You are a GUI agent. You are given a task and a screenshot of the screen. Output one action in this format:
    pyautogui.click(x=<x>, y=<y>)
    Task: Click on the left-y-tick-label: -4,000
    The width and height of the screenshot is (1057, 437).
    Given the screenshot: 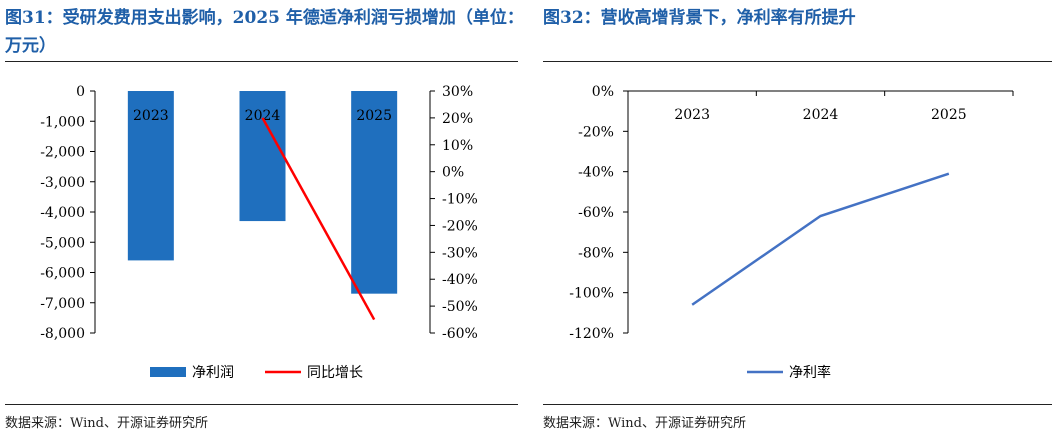 What is the action you would take?
    pyautogui.click(x=62, y=213)
    